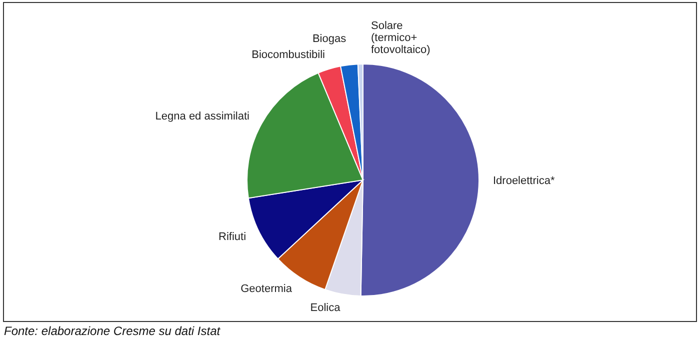  Describe the element at coordinates (400, 38) in the screenshot. I see `slice-label: Solare (termico+ fotovoltaico)` at that location.